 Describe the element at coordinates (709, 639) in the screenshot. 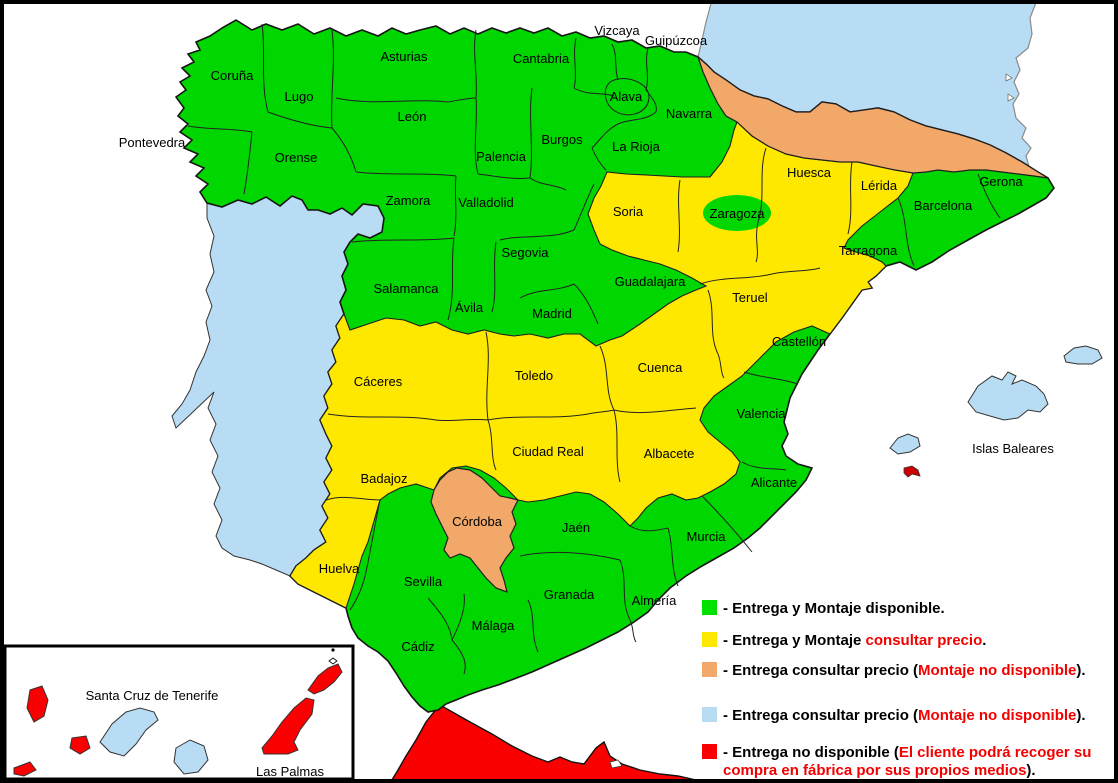

I see `yellow-swatch-icon` at that location.